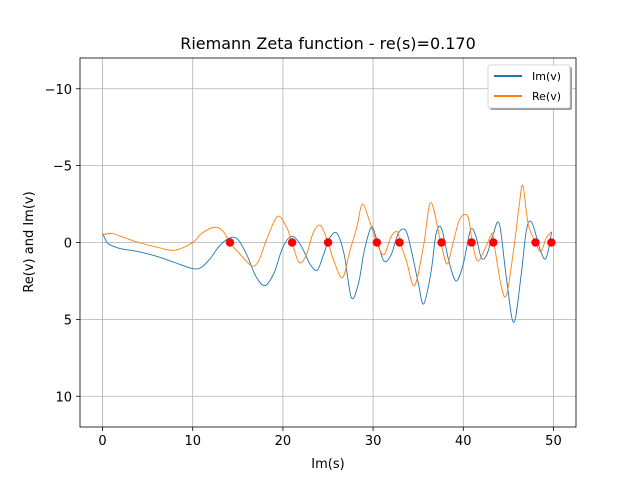 The image size is (640, 480). I want to click on x-tick-label: 10, so click(192, 441).